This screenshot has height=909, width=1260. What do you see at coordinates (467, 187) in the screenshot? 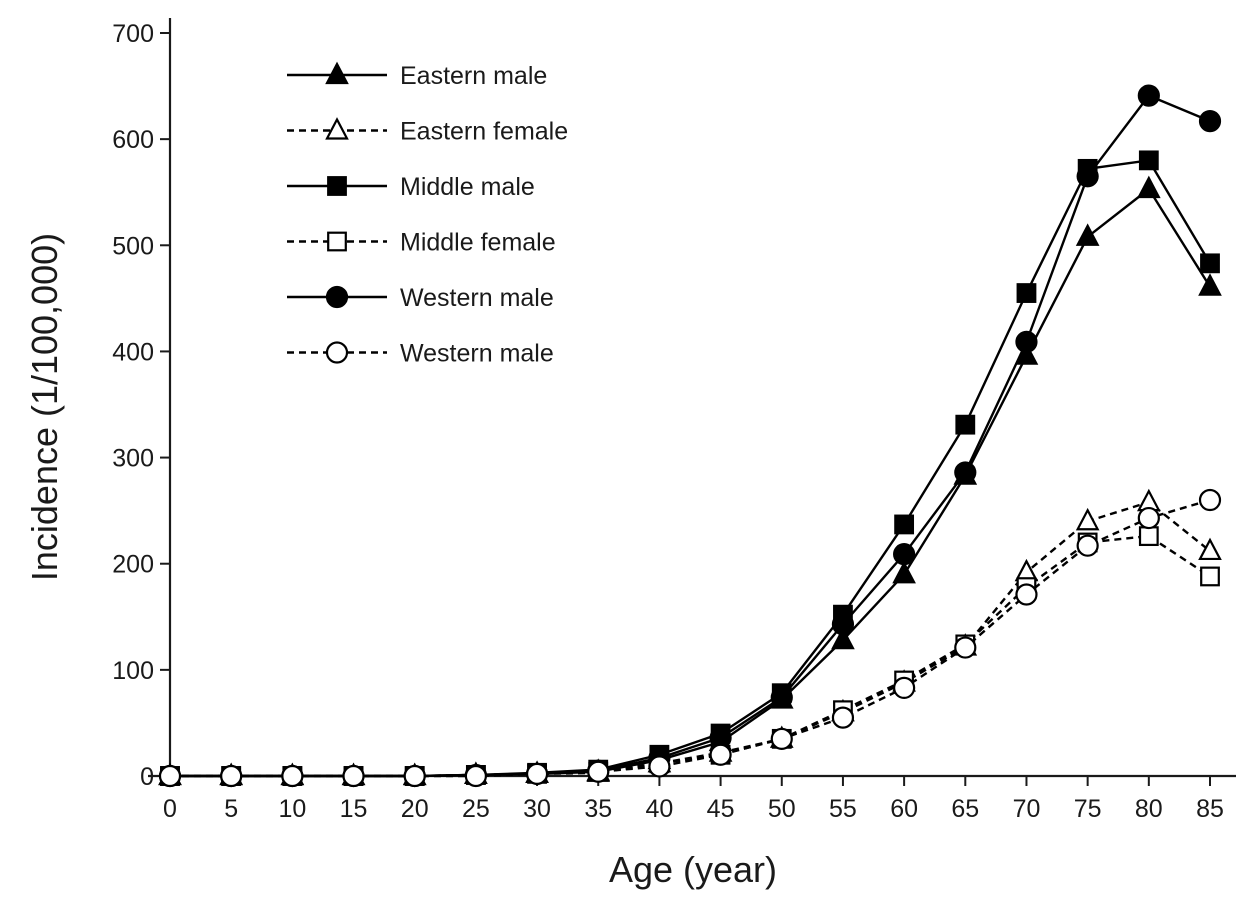
I see `legend-label: Middle male` at bounding box center [467, 187].